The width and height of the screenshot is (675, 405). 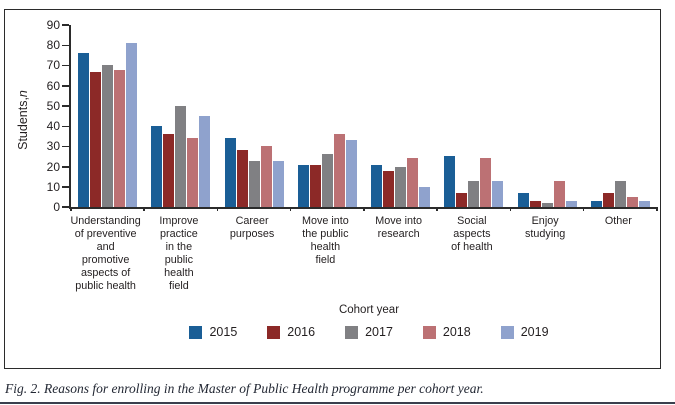 I want to click on y-tick-label-80: 80, so click(x=53, y=45).